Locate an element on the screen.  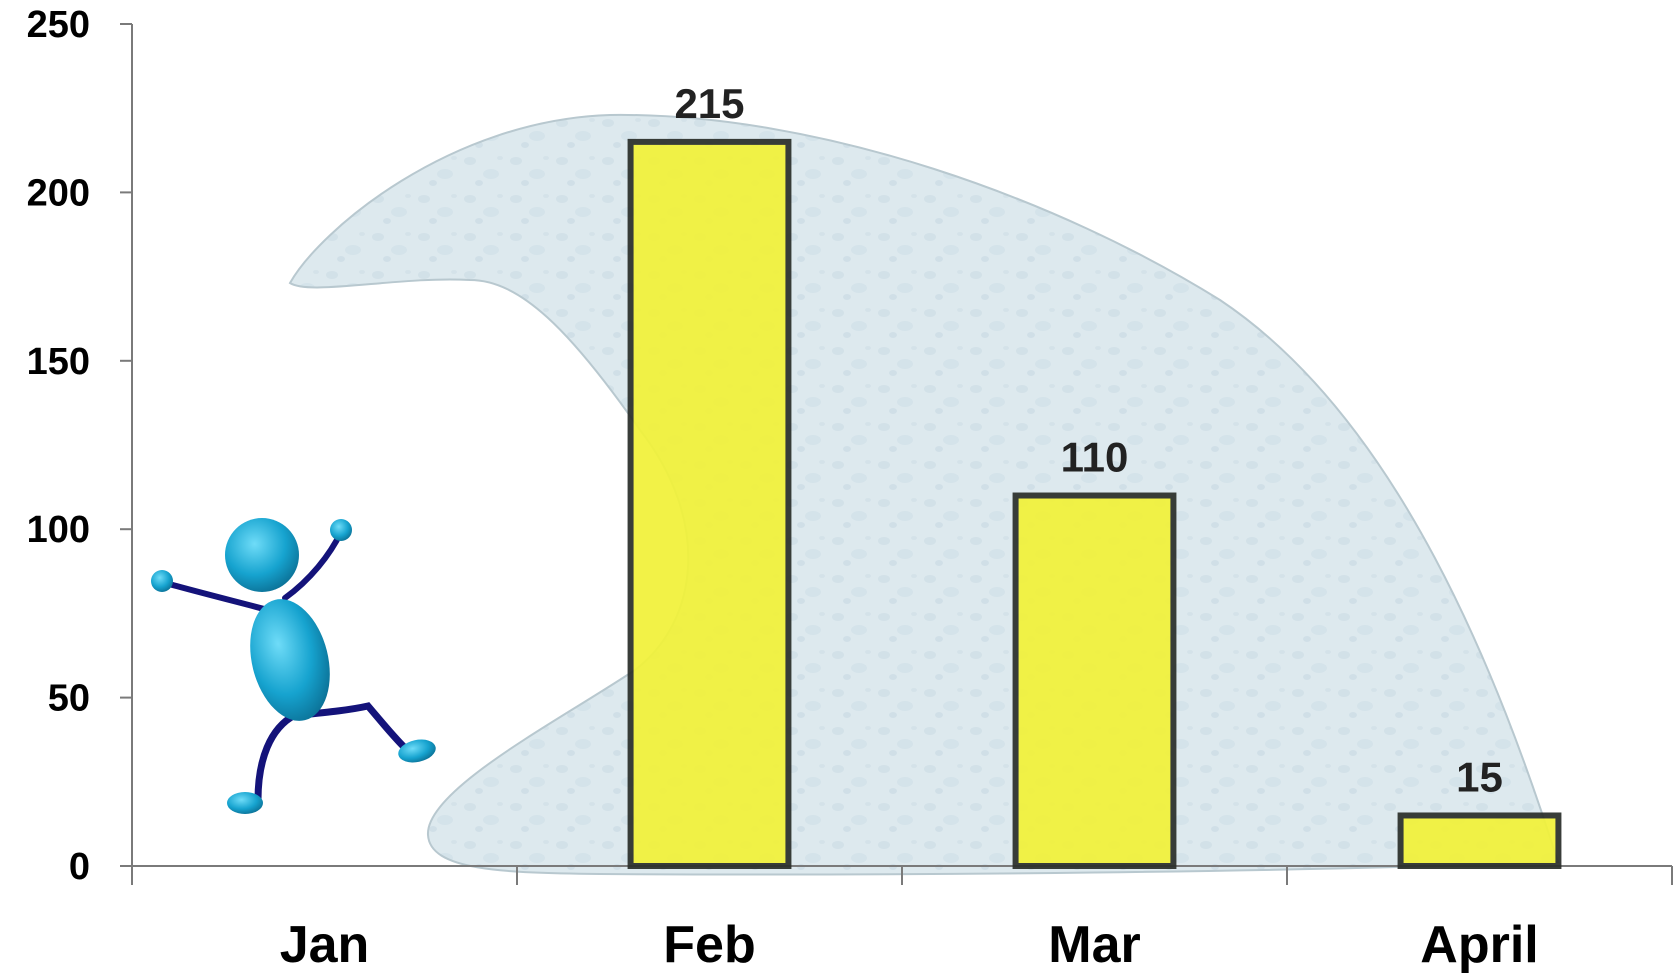
data-label-mar: 110 is located at coordinates (1095, 457).